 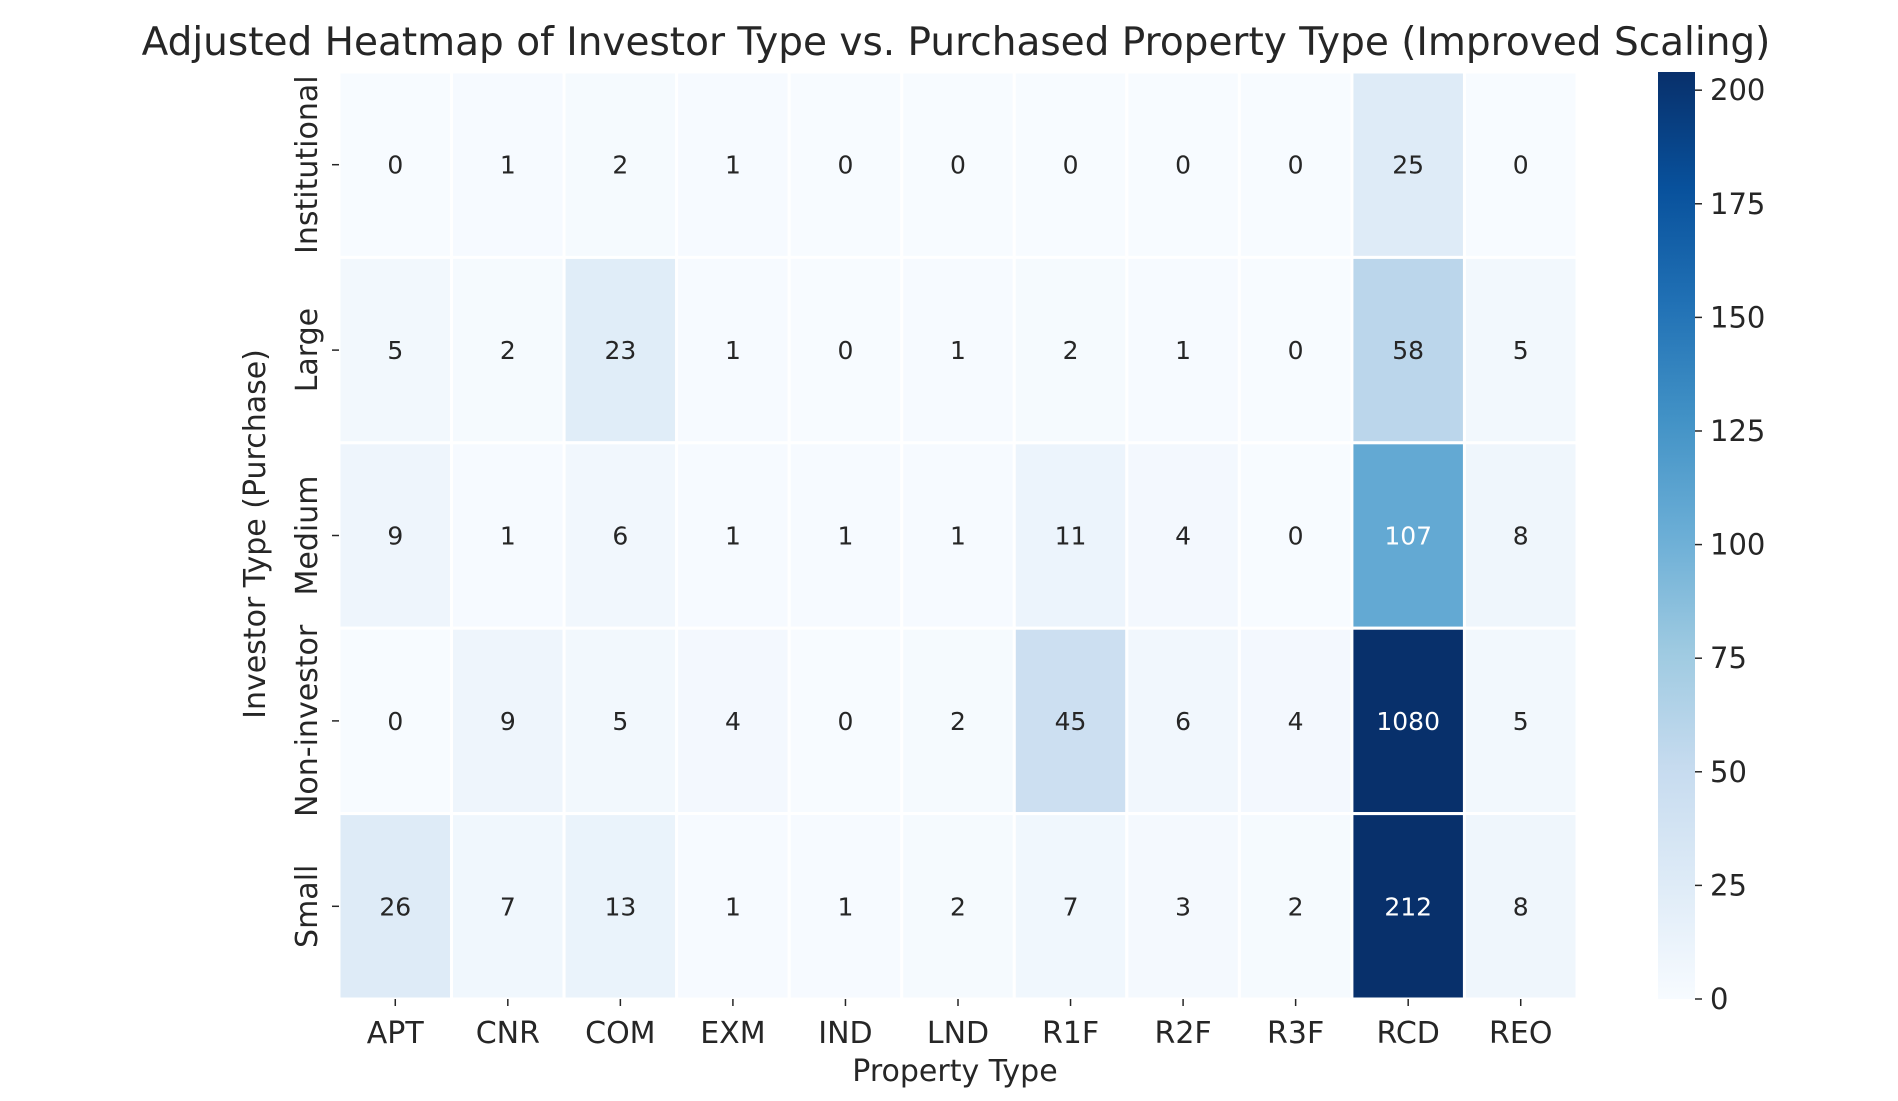 What do you see at coordinates (1719, 999) in the screenshot?
I see `colorbar-tick-label: 0` at bounding box center [1719, 999].